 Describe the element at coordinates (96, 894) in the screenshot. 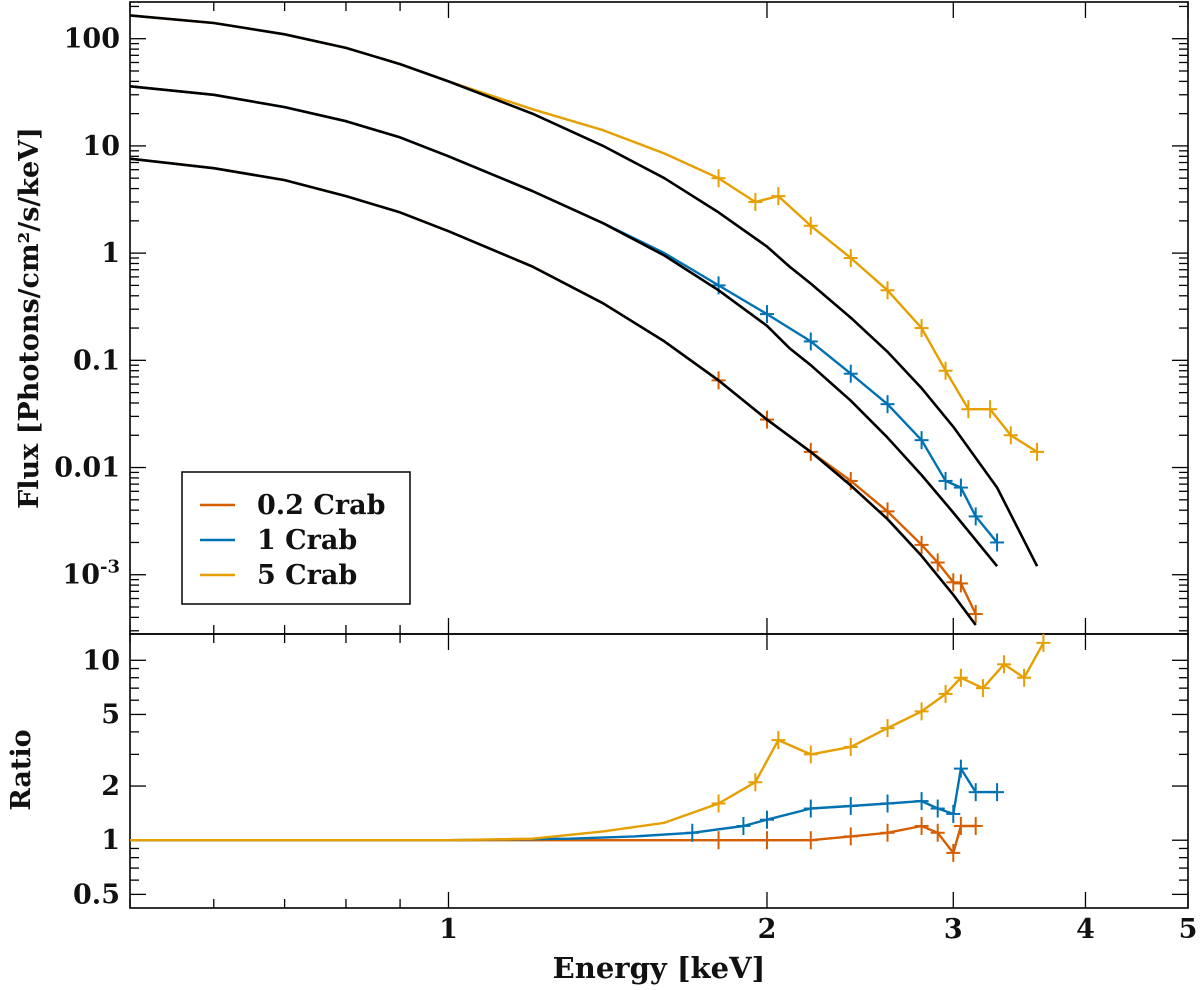

I see `ratio-y-tick-label: 0.5` at that location.